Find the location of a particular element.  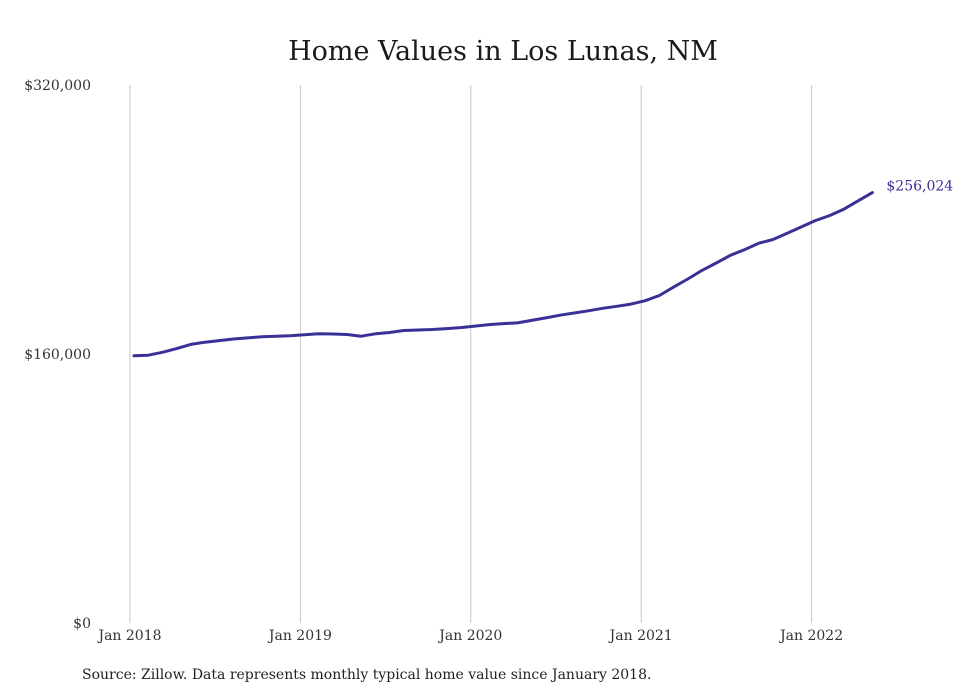

x-tick-label: Jan 2022 is located at coordinates (810, 636).